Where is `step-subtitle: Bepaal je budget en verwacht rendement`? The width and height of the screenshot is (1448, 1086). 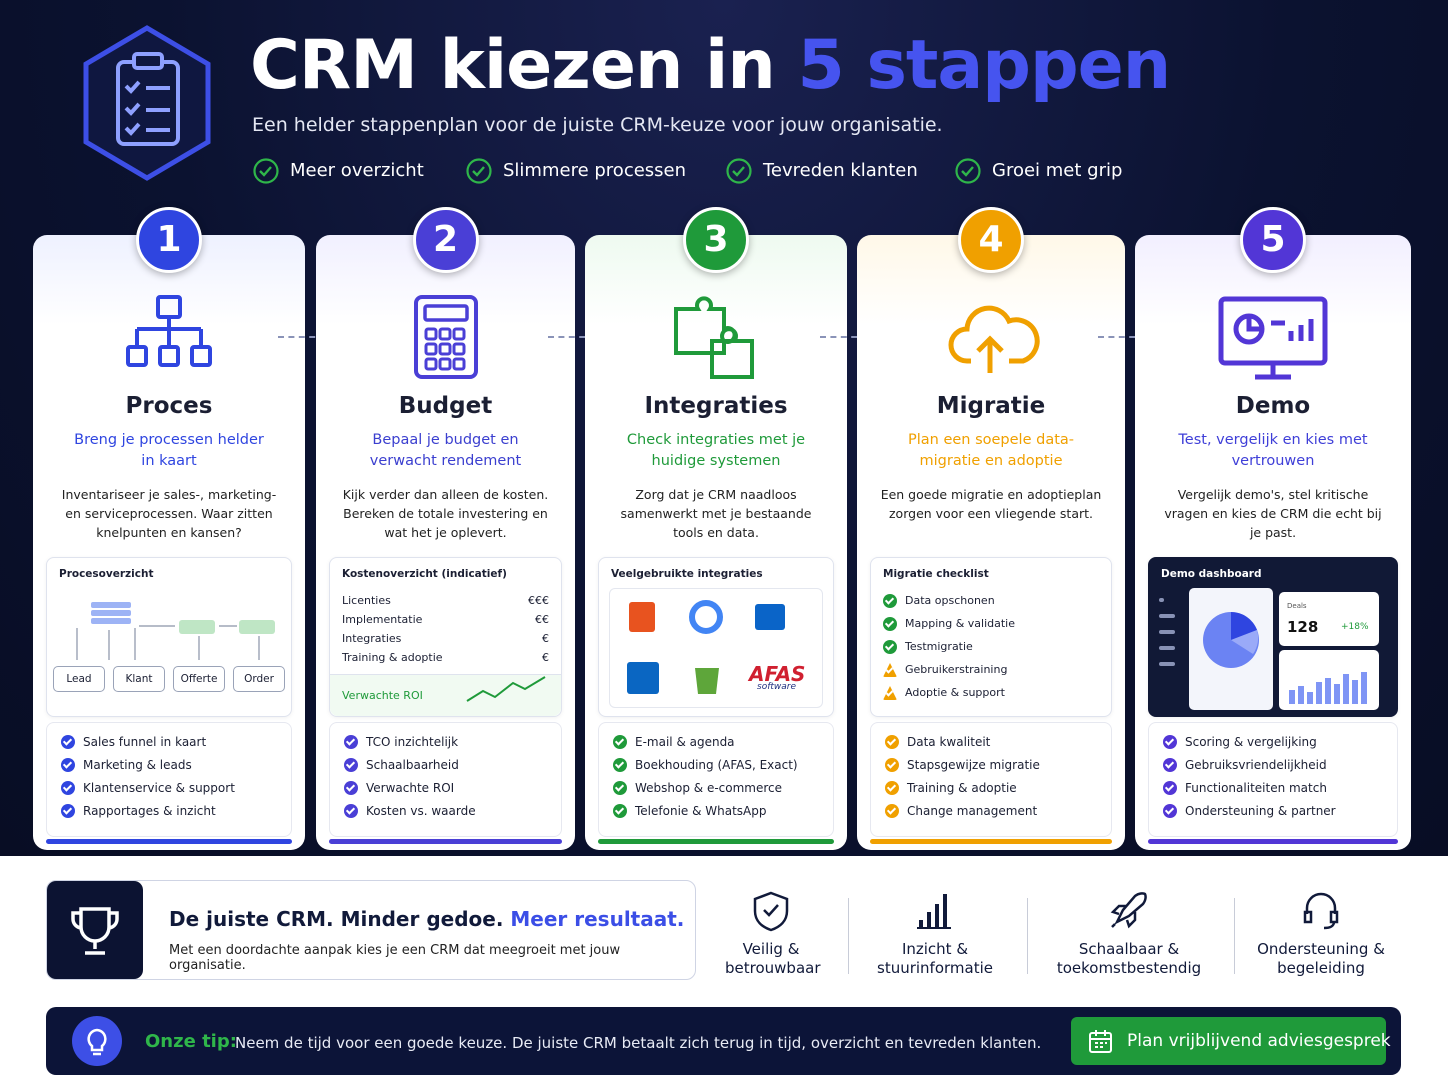
step-subtitle: Bepaal je budget en verwacht rendement is located at coordinates (445, 450).